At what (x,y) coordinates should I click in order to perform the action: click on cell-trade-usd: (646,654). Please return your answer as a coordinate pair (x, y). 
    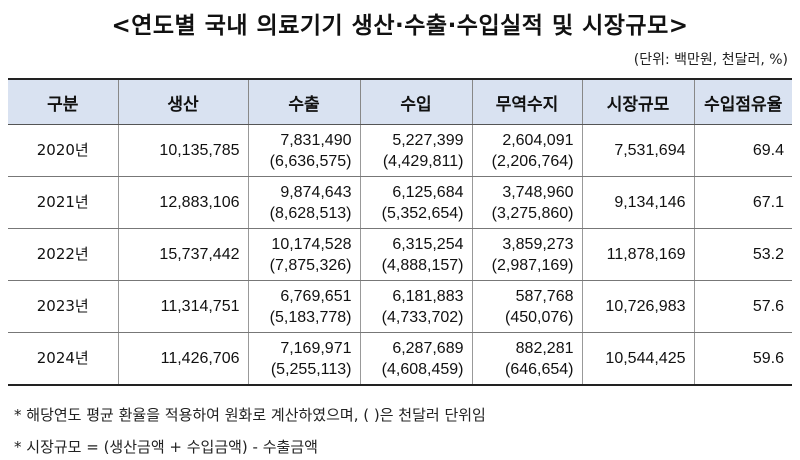
    Looking at the image, I should click on (539, 369).